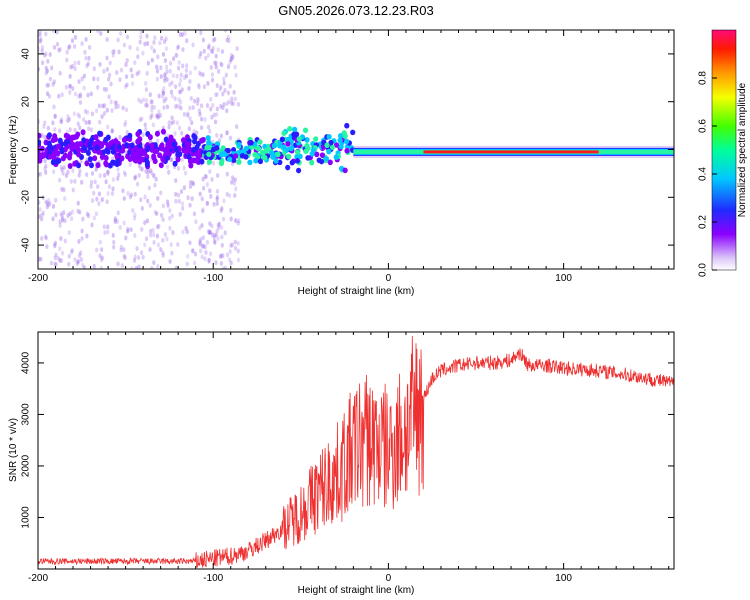  Describe the element at coordinates (26, 362) in the screenshot. I see `y-tick-label: 4000` at that location.